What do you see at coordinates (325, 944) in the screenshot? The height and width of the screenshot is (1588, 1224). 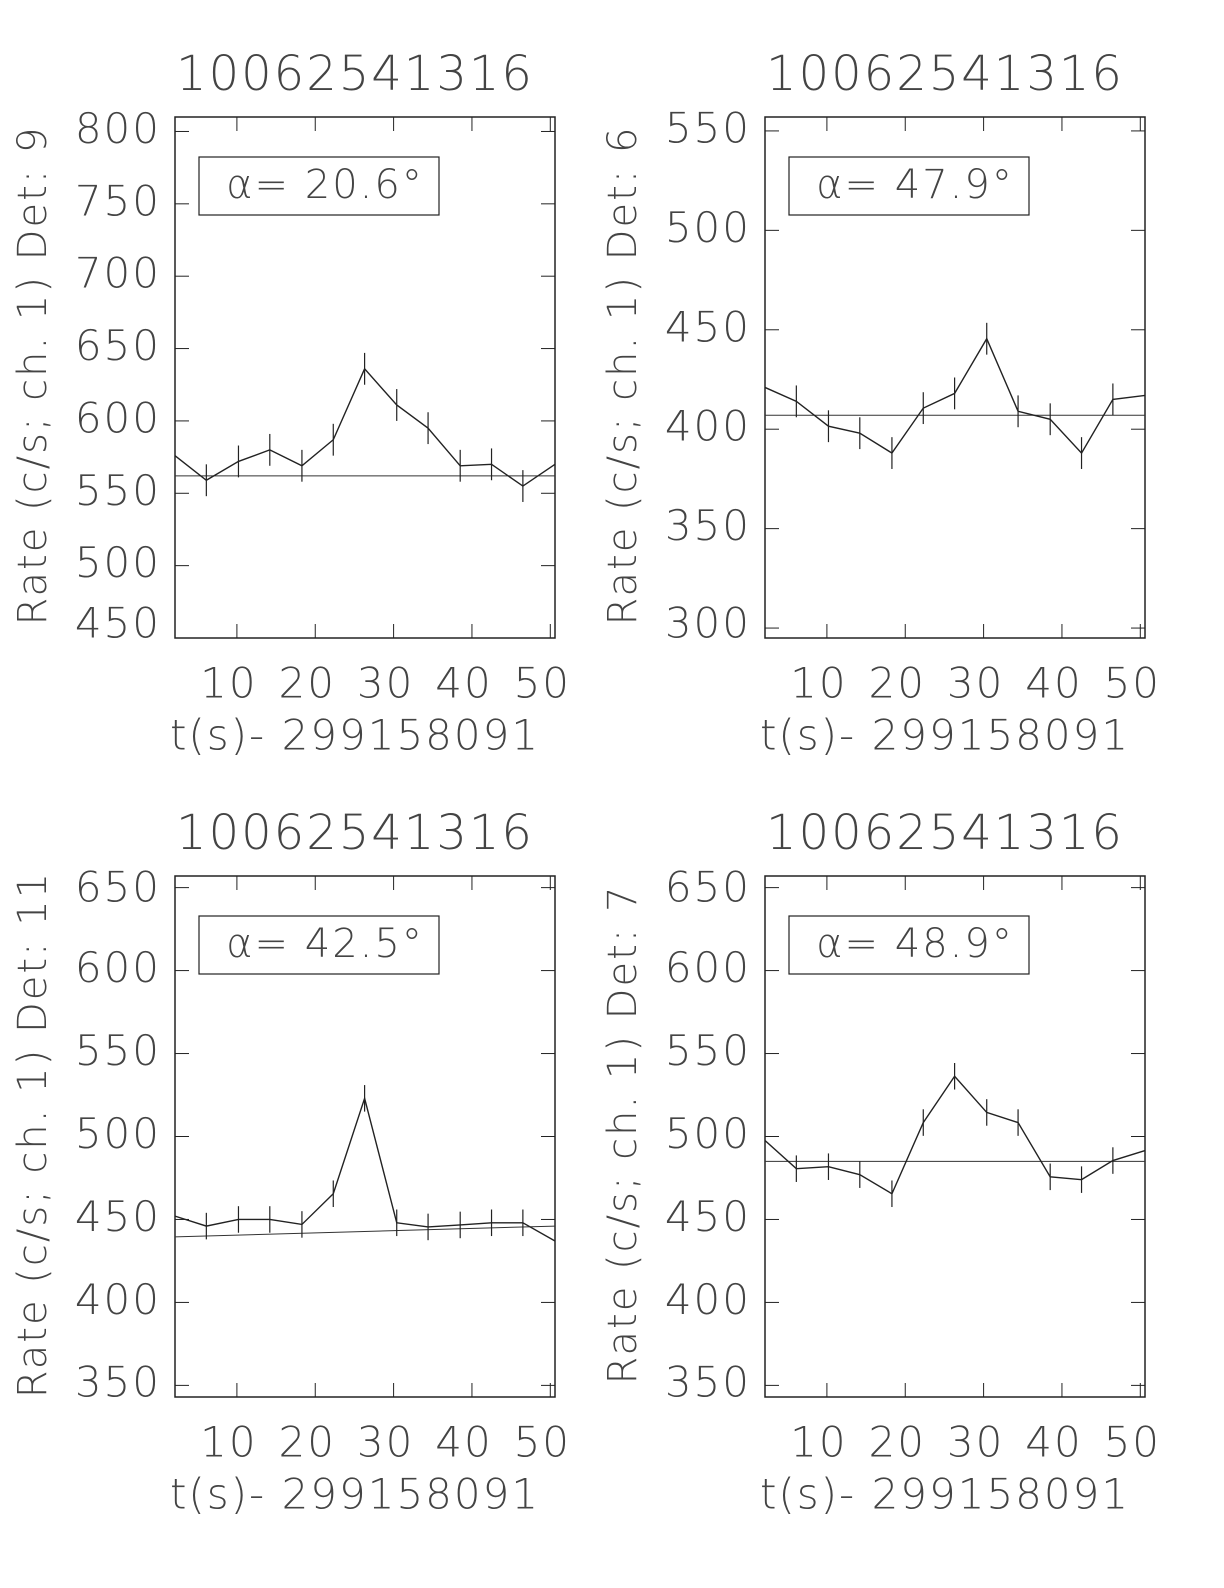 I see `annotation: α= 42.5°` at bounding box center [325, 944].